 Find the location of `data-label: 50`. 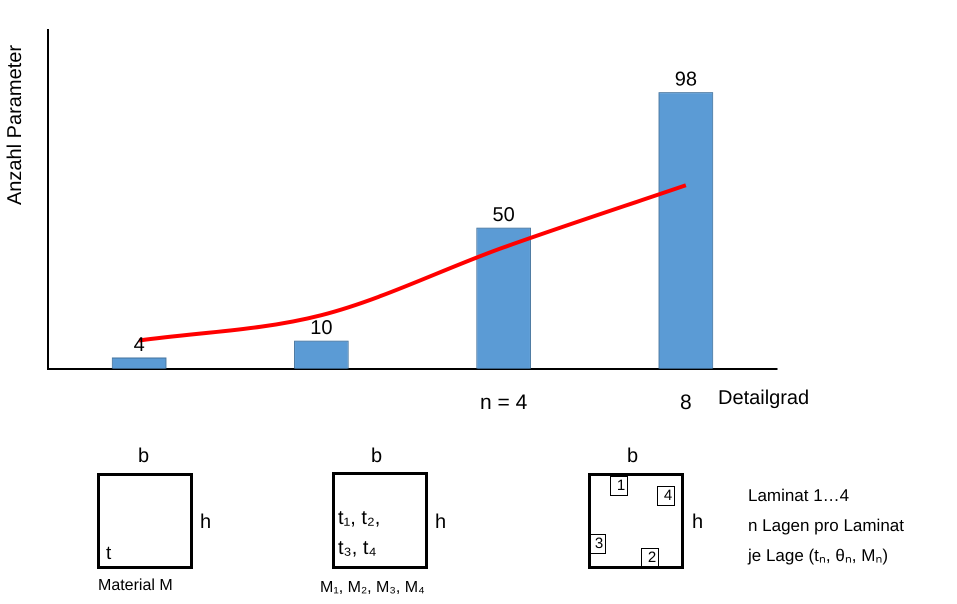

data-label: 50 is located at coordinates (503, 215).